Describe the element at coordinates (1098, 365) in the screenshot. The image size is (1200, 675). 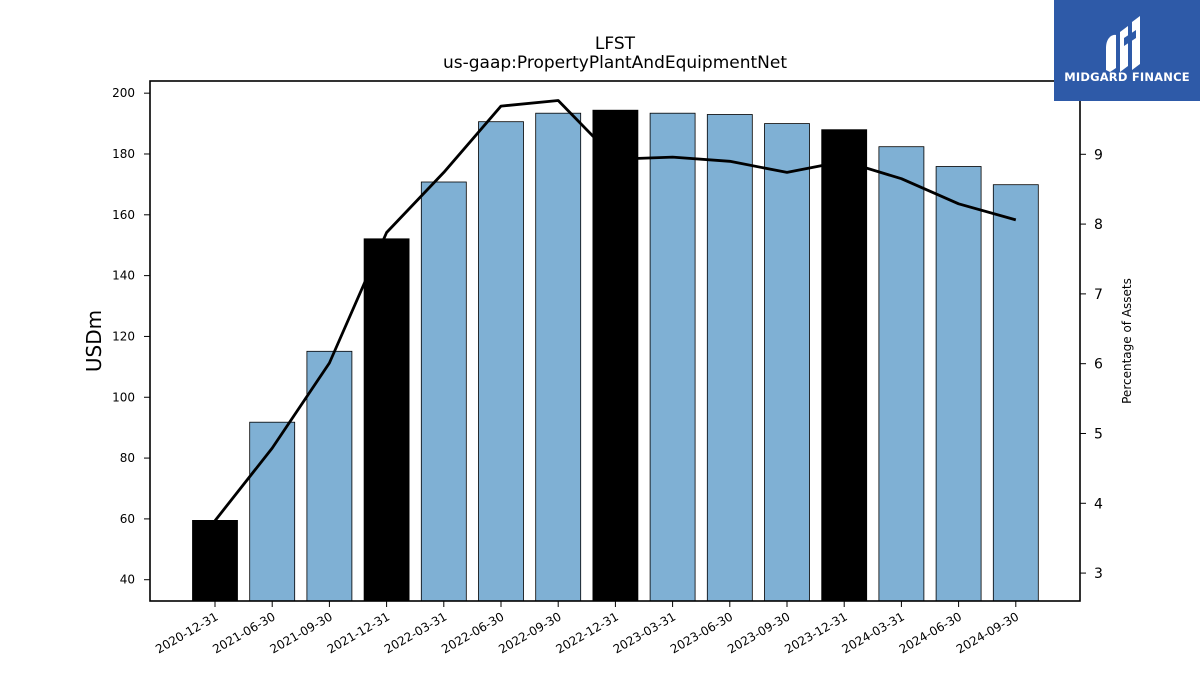
I see `y-right-tick-label: 6` at that location.